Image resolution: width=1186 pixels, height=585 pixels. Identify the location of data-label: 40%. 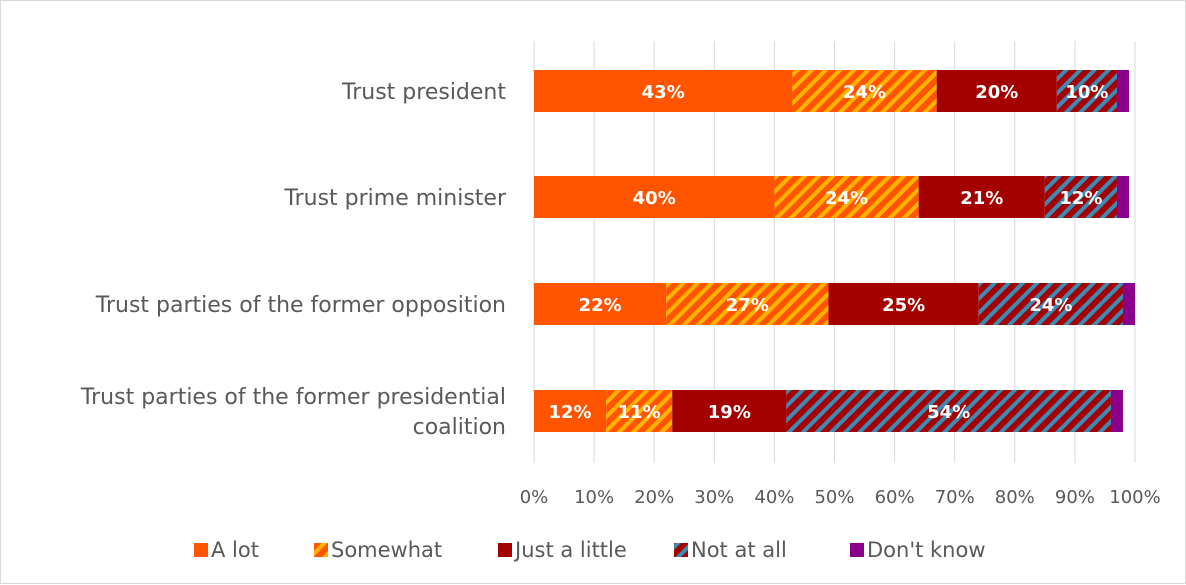
(654, 198).